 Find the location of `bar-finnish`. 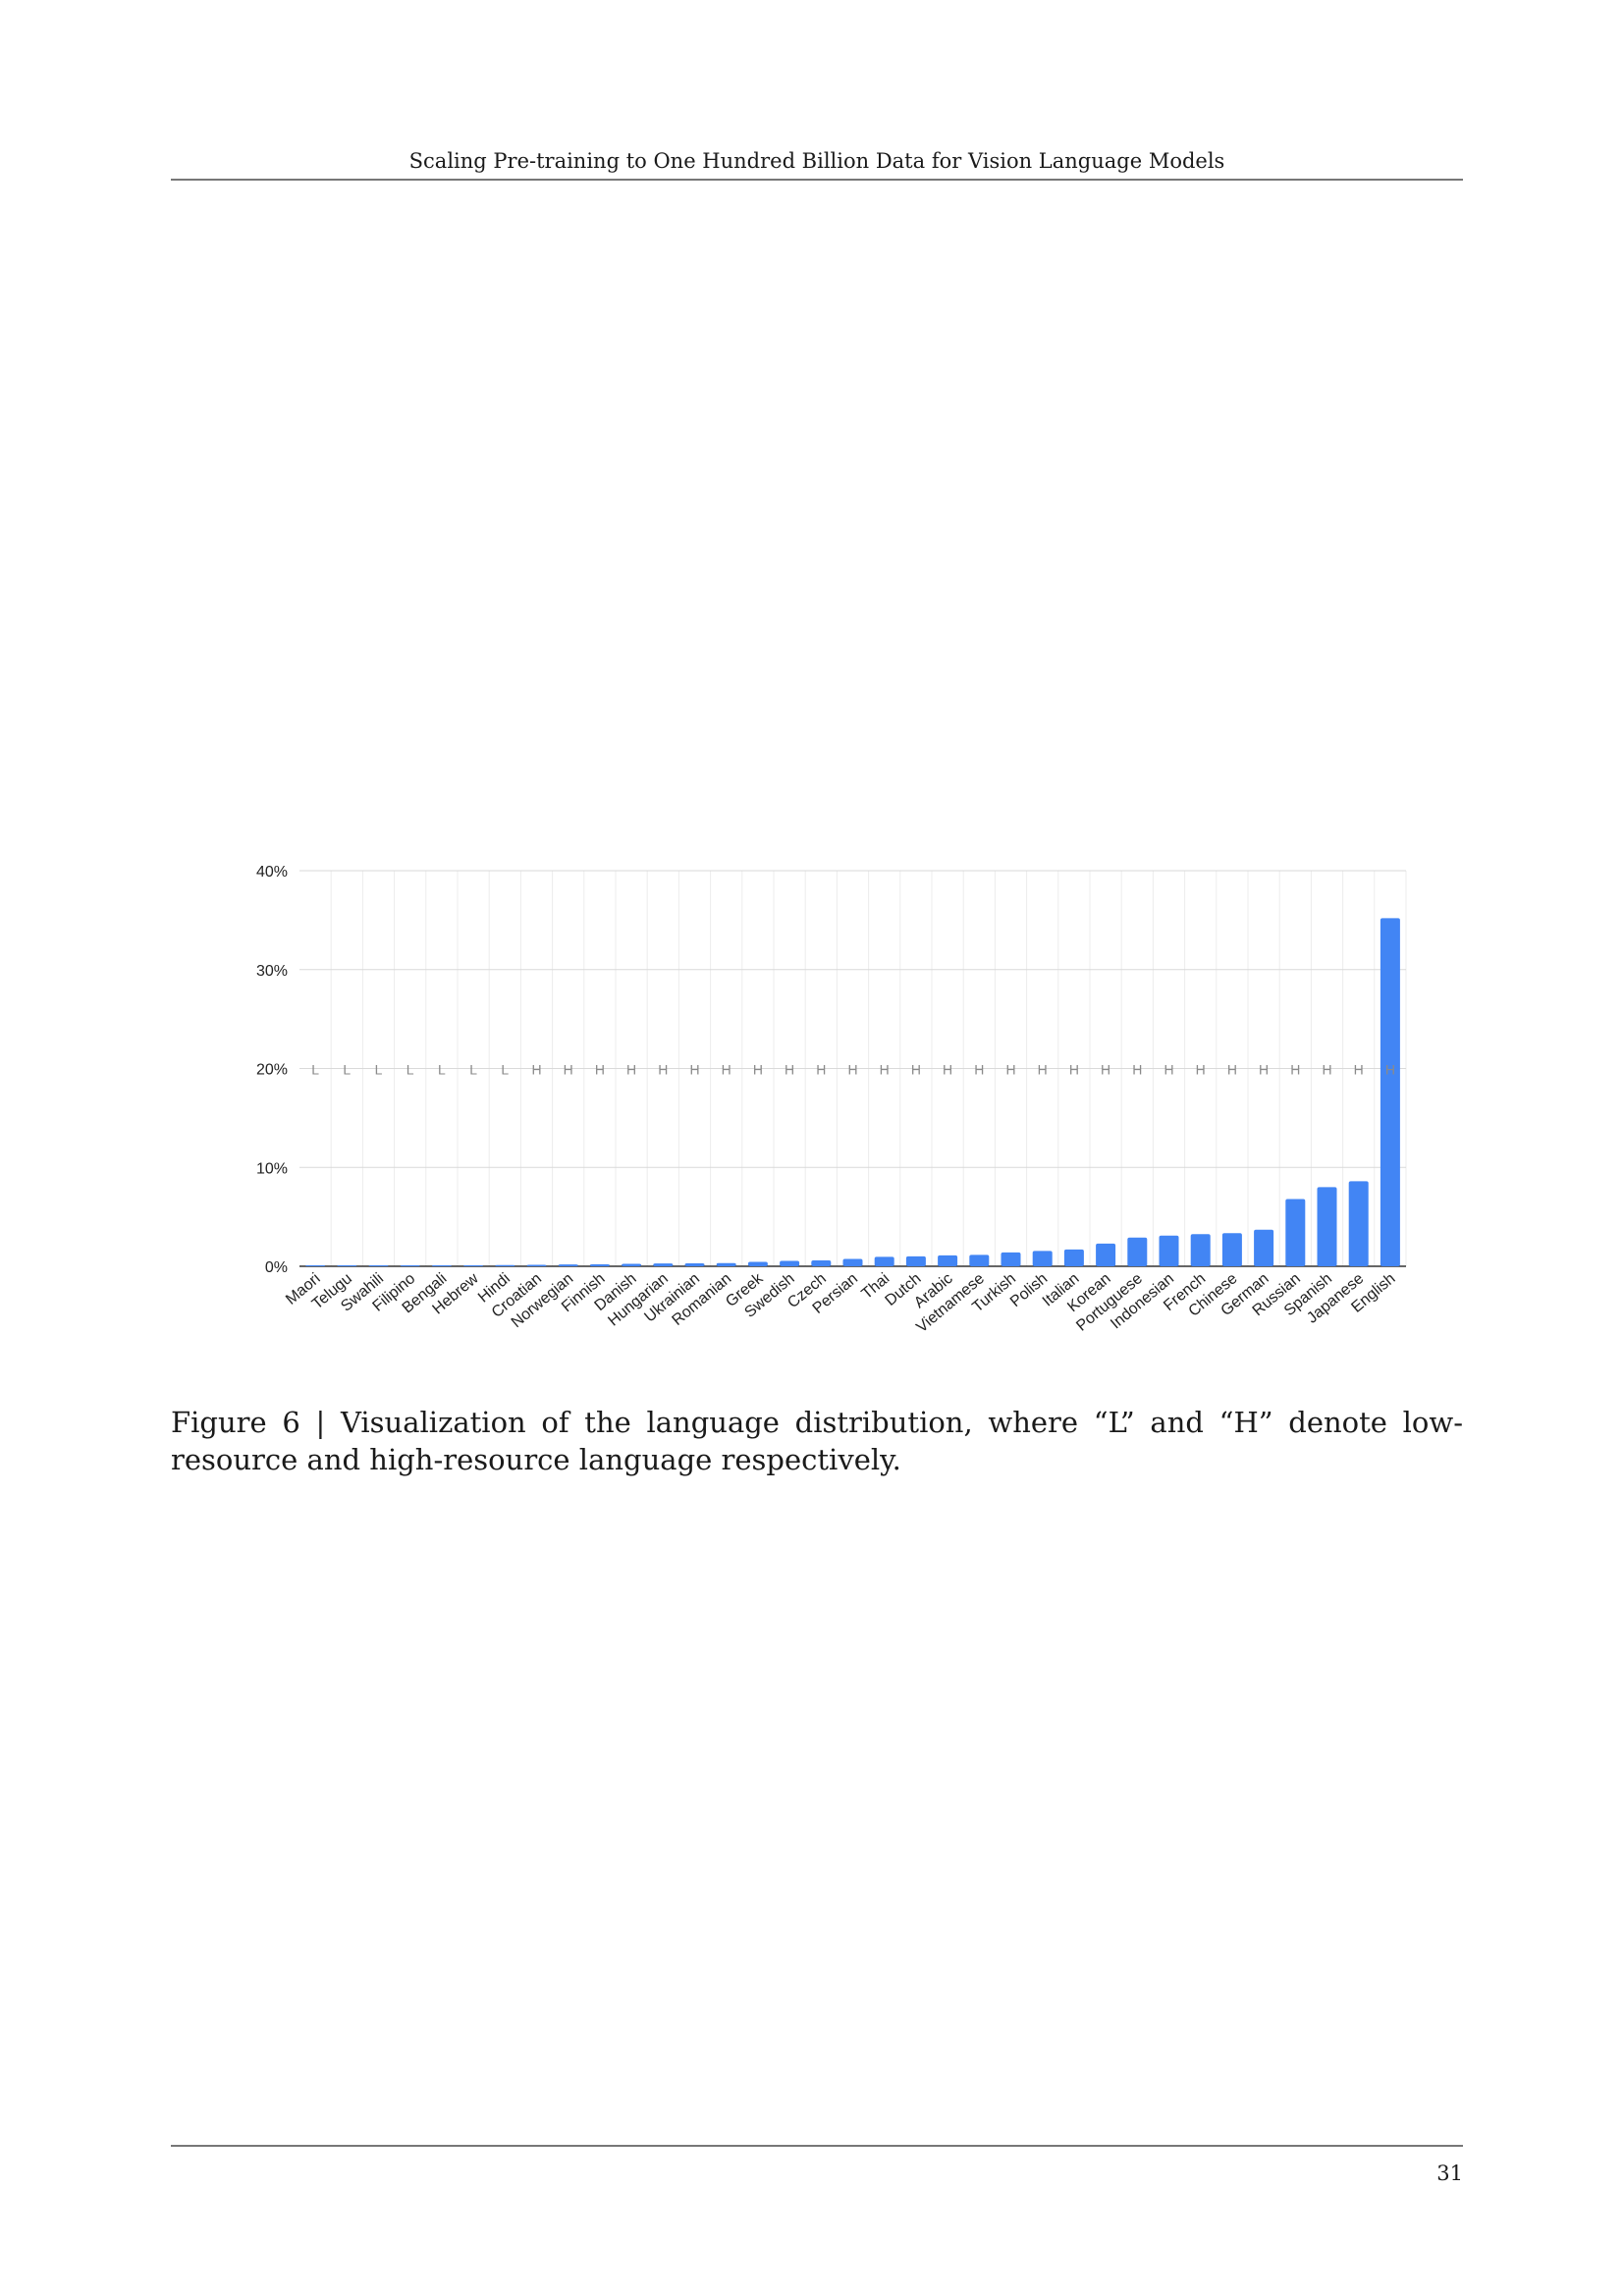

bar-finnish is located at coordinates (599, 1264).